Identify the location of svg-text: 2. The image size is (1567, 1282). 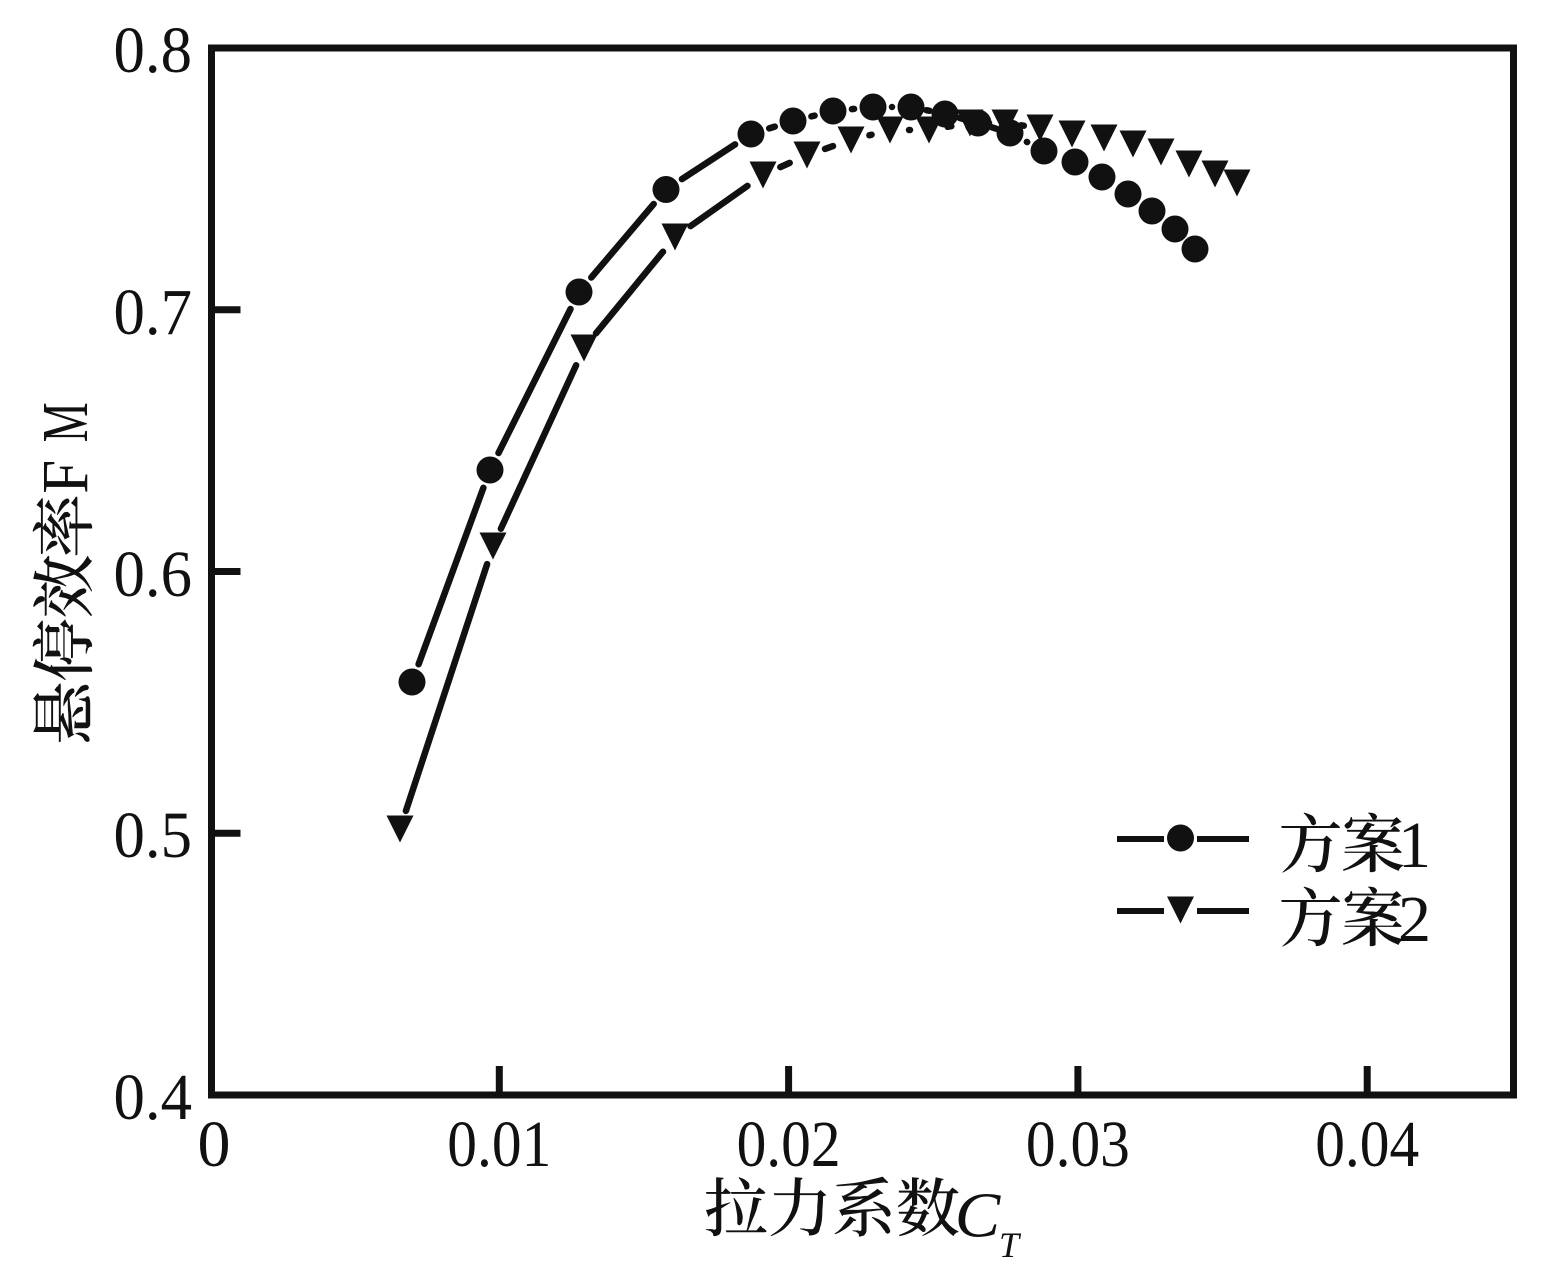
(1414, 919).